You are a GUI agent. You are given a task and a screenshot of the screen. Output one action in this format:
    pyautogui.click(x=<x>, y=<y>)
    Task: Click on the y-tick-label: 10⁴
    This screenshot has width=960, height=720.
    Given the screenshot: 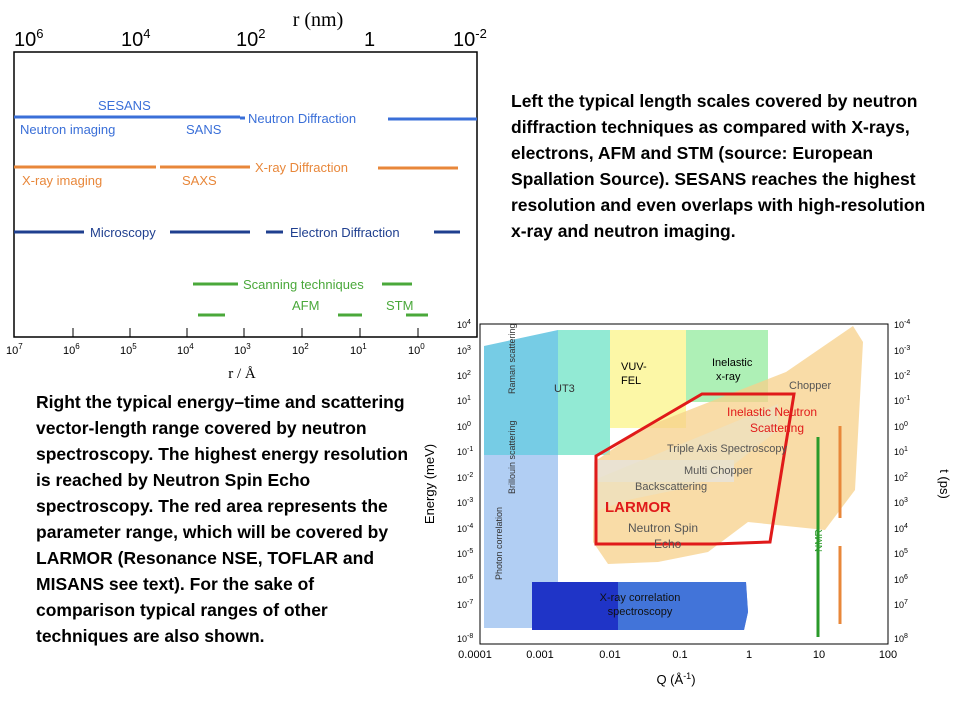 What is the action you would take?
    pyautogui.click(x=464, y=324)
    